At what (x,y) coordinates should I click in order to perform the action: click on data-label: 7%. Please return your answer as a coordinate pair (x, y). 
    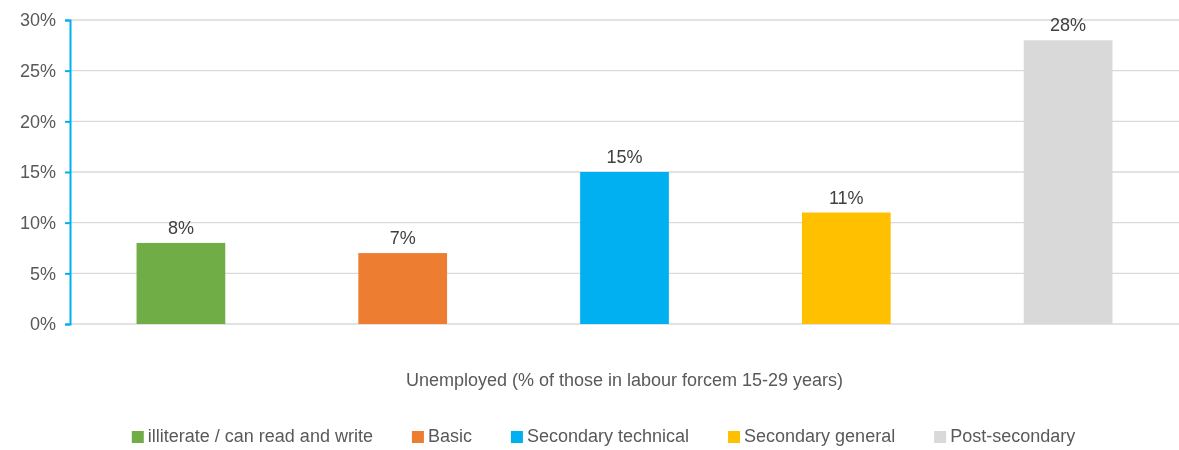
    Looking at the image, I should click on (402, 238).